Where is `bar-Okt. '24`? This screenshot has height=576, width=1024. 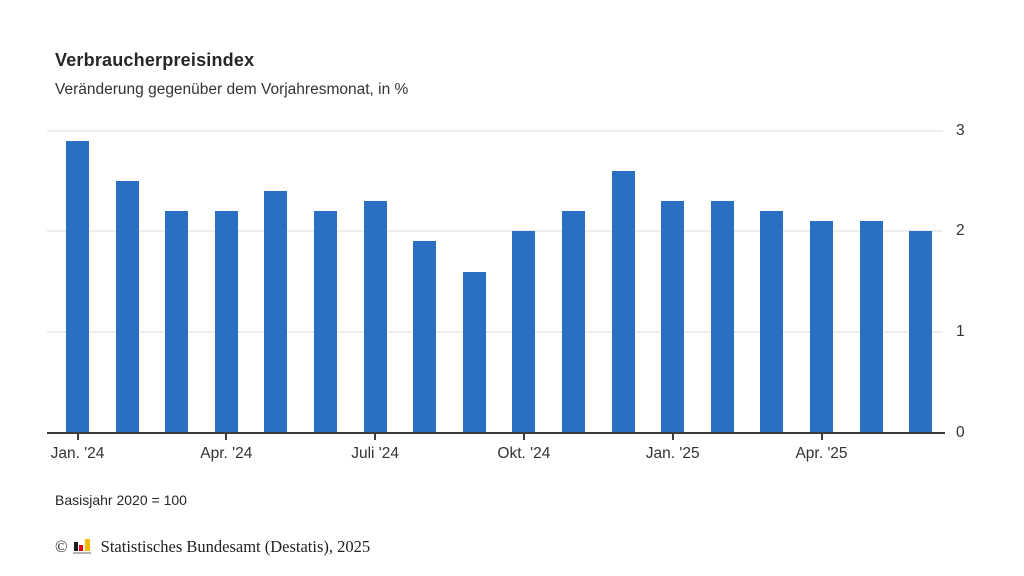
bar-Okt. '24 is located at coordinates (524, 331).